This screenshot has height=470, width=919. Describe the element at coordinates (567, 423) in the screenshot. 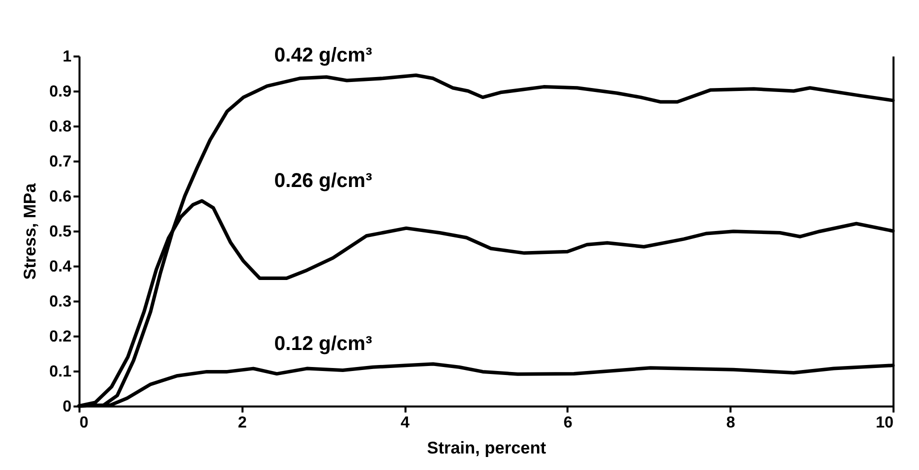

I see `x-tick-label: 6` at that location.